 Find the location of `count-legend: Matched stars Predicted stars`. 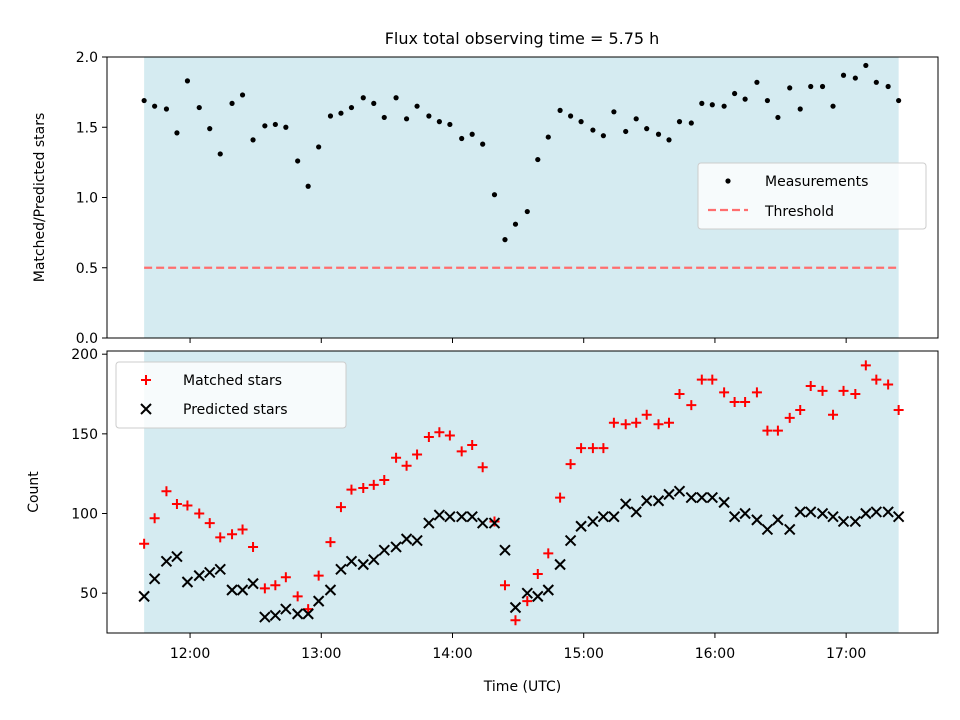

count-legend: Matched stars Predicted stars is located at coordinates (231, 395).